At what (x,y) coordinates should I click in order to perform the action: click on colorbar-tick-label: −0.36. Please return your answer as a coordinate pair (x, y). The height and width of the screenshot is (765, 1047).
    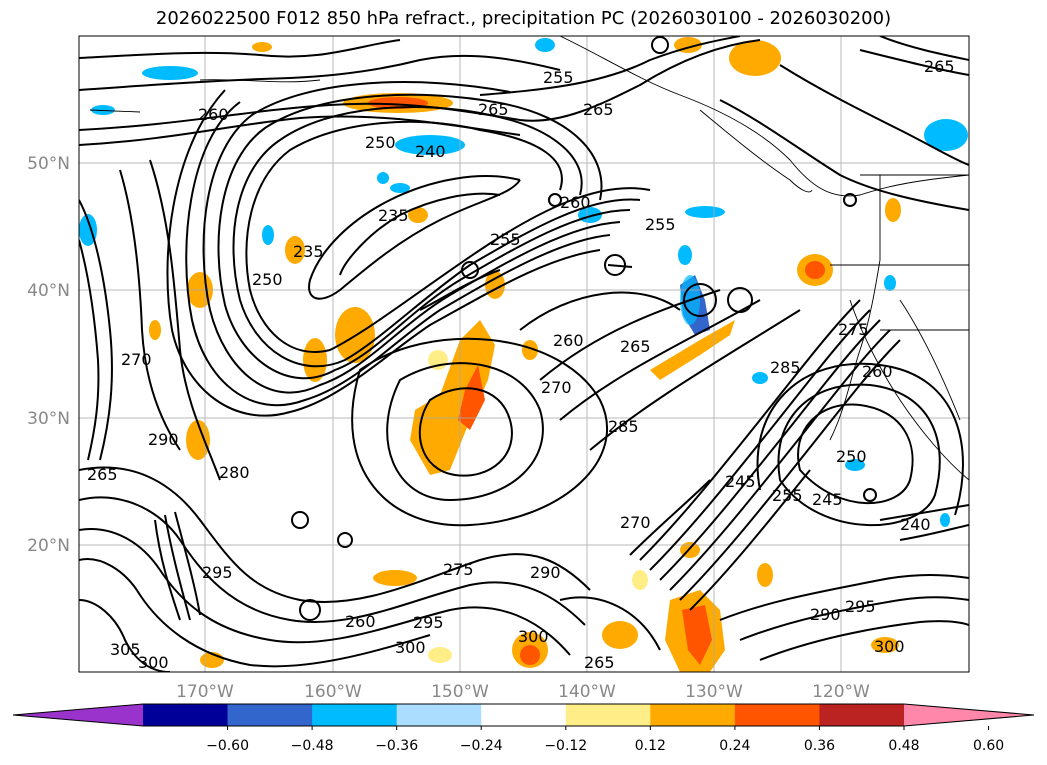
    Looking at the image, I should click on (396, 746).